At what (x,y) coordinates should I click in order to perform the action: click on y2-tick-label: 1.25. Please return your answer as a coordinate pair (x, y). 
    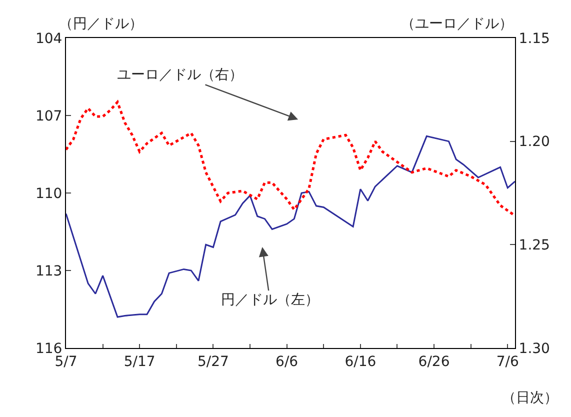
    Looking at the image, I should click on (534, 246).